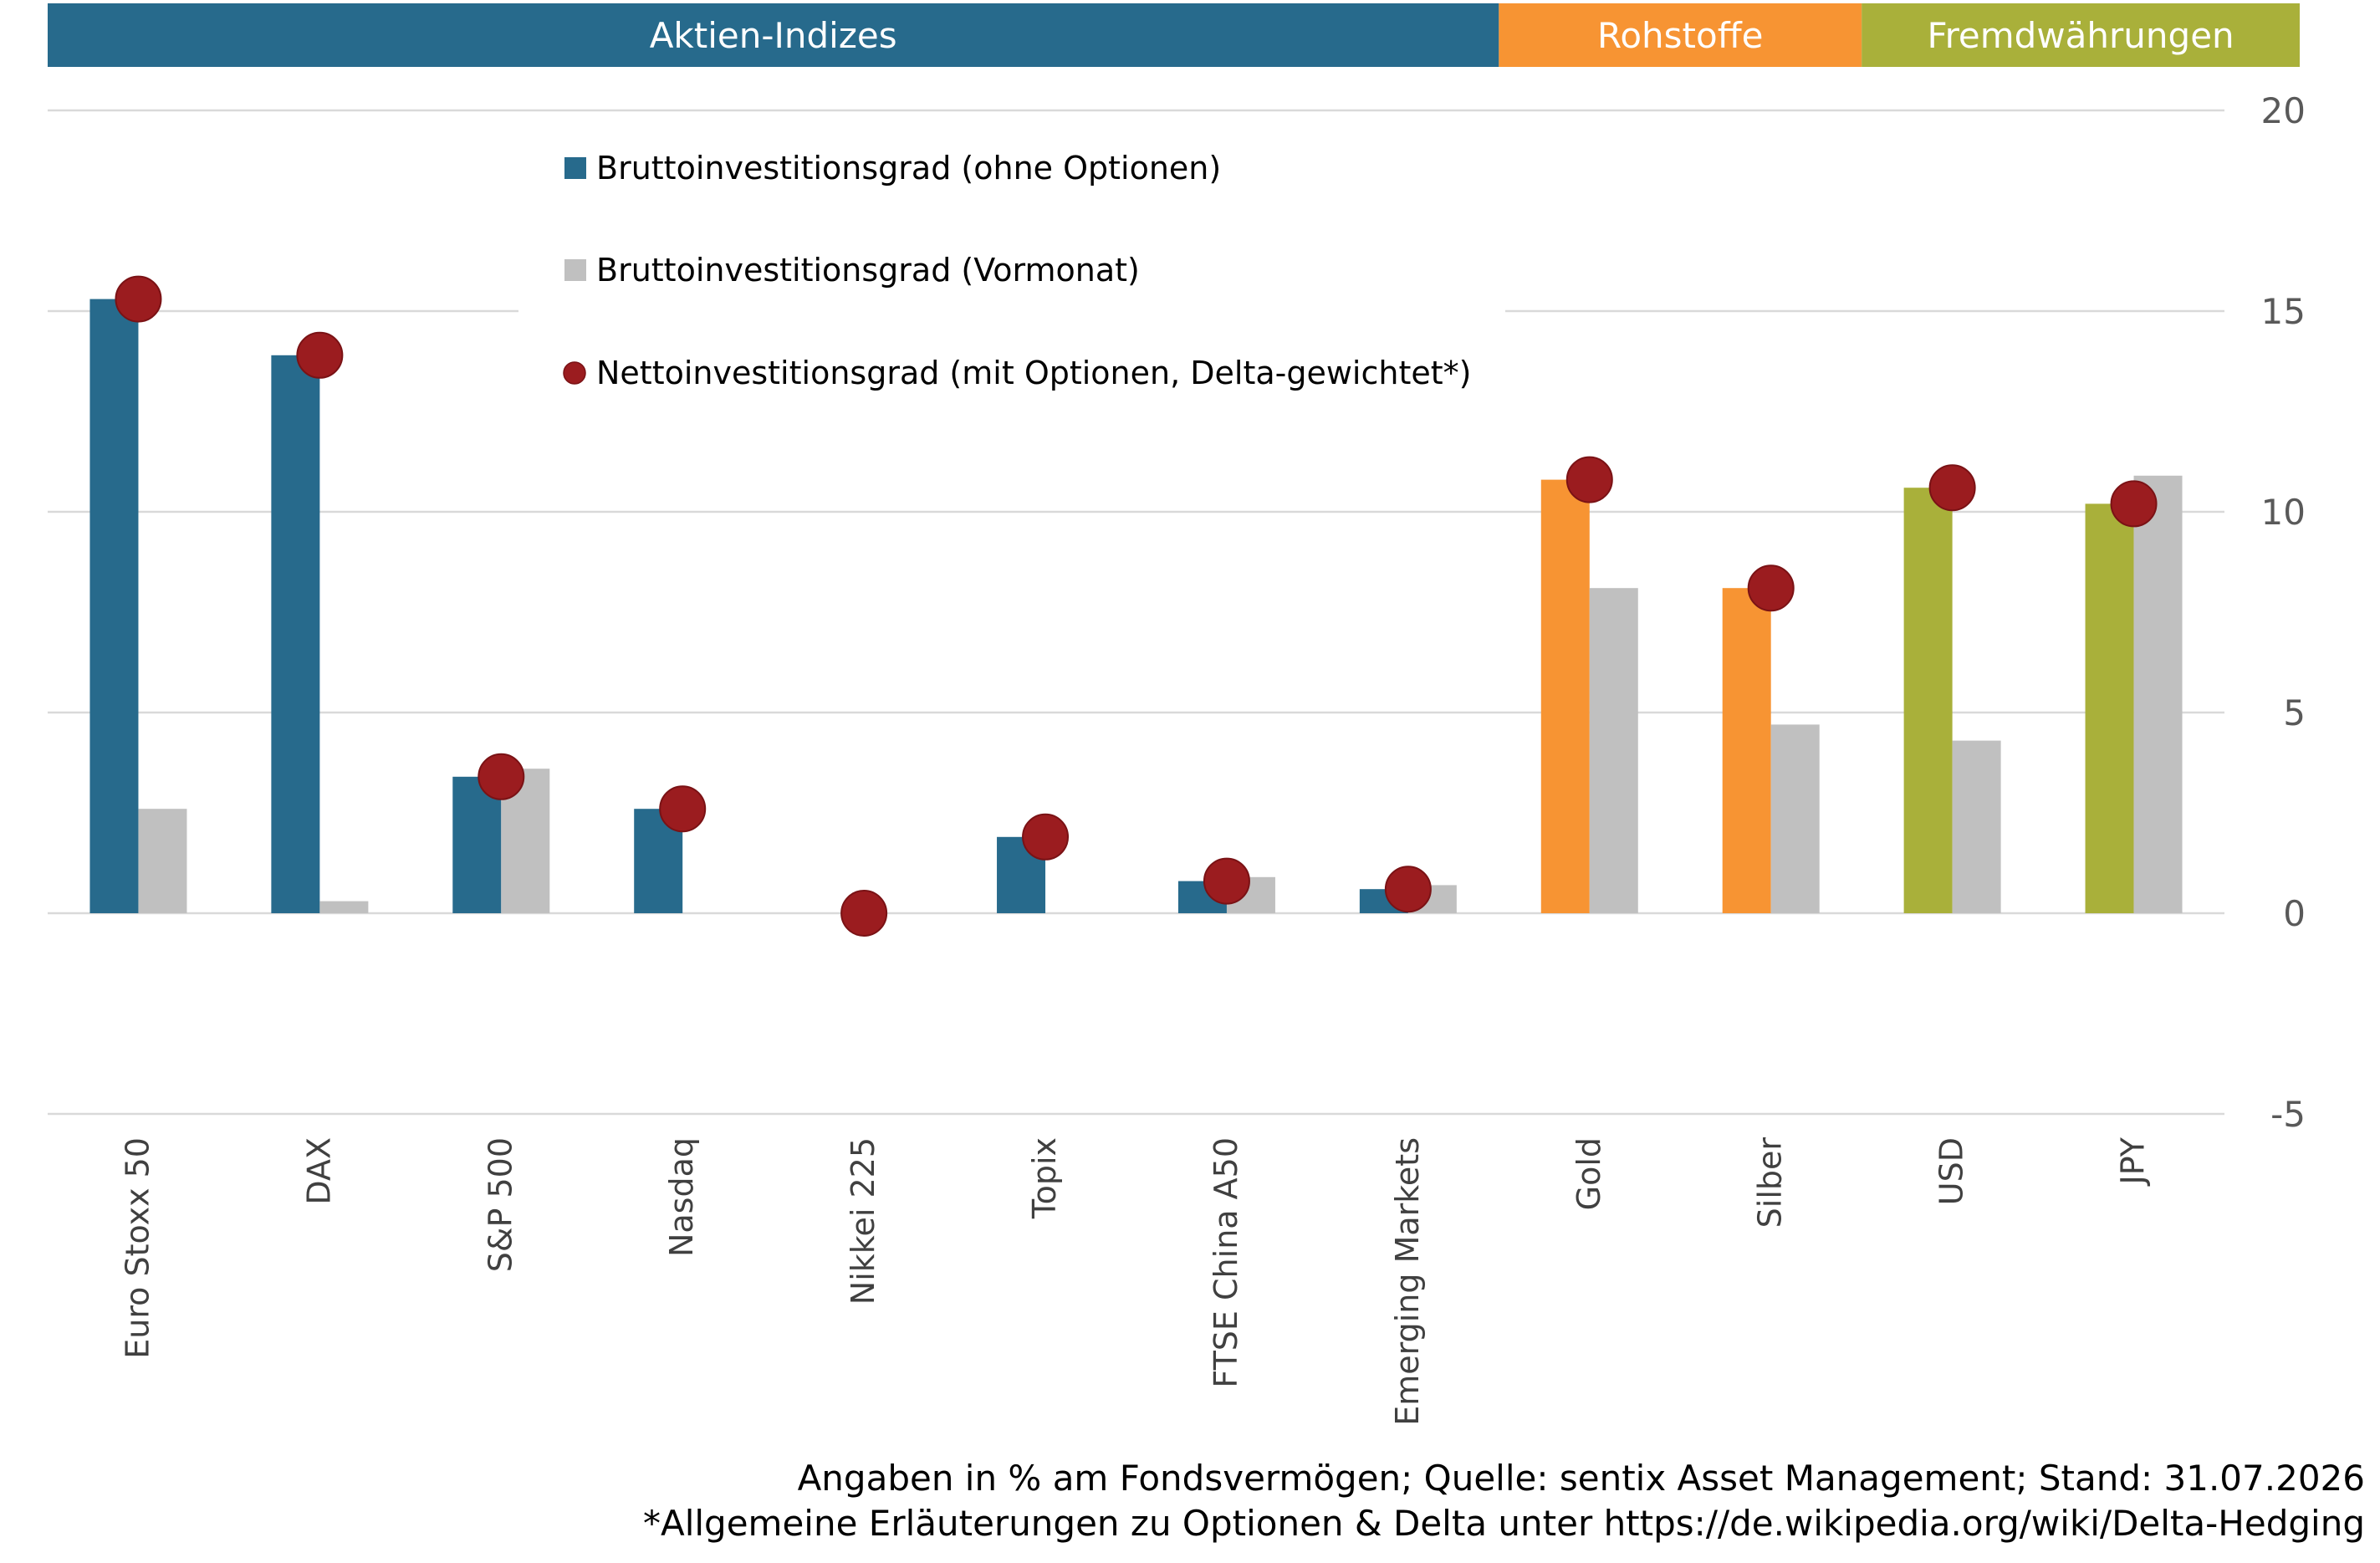 The height and width of the screenshot is (1563, 2380). I want to click on legend-label: Bruttoinvestitionsgrad (Vormonat), so click(868, 270).